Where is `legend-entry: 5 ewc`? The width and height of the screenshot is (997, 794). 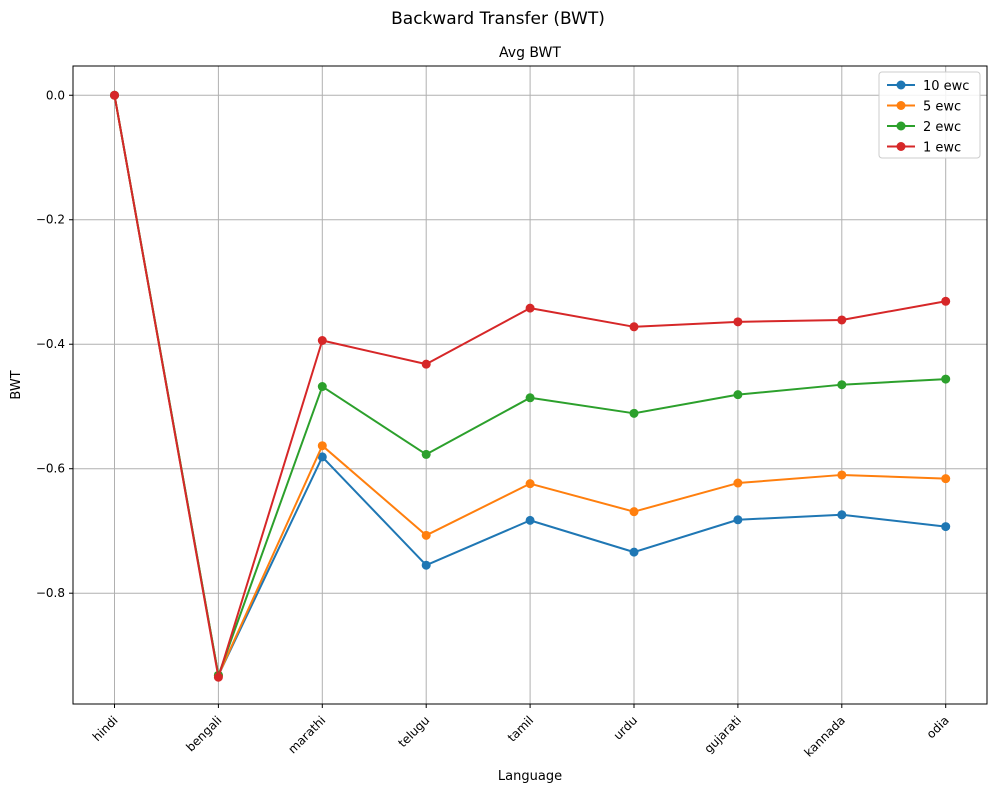
legend-entry: 5 ewc is located at coordinates (924, 107).